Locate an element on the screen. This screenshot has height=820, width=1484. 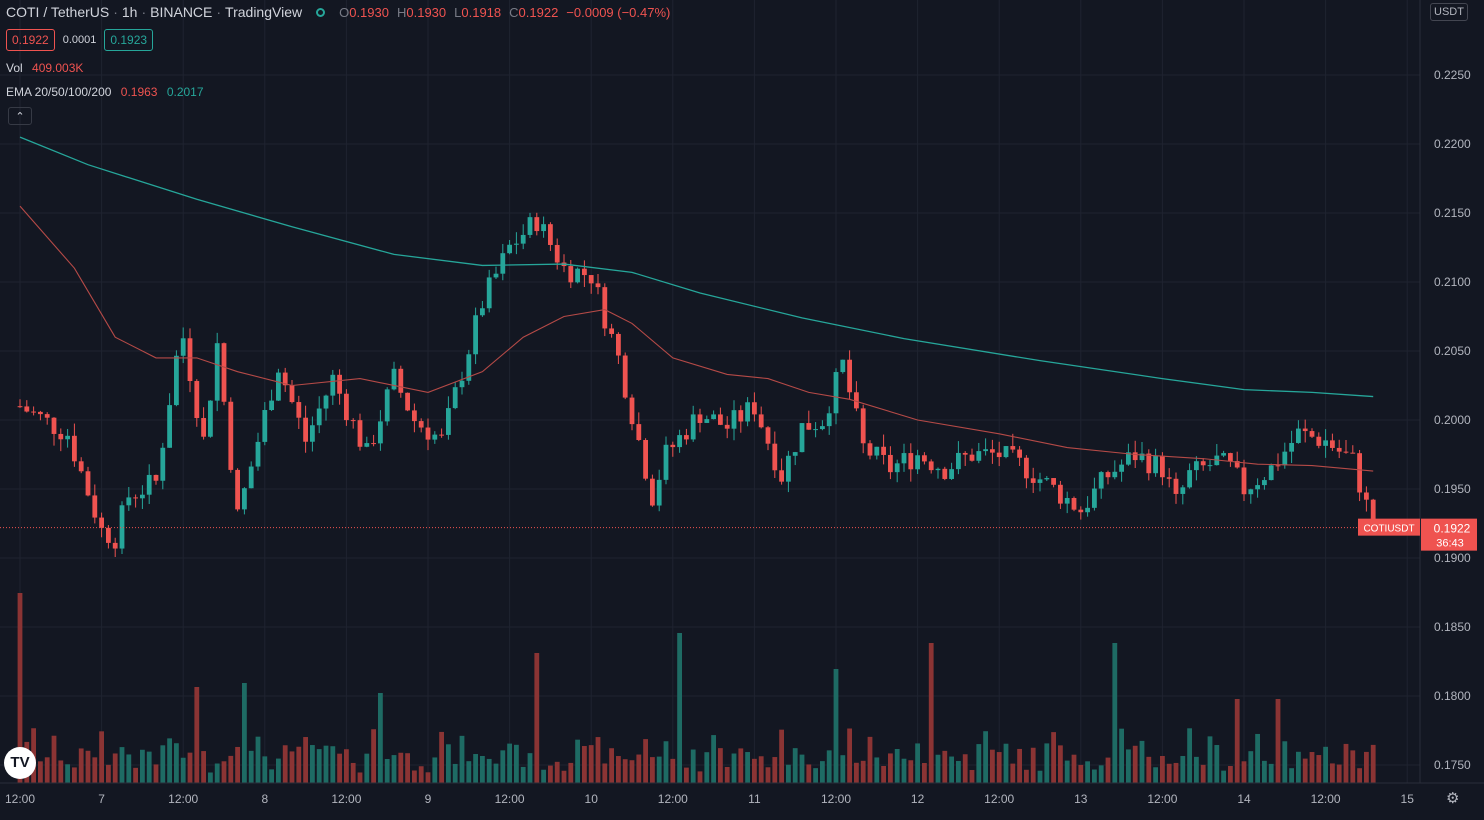
last-price-tag: COTIUSDT 0.1922 36:43 is located at coordinates (1417, 534).